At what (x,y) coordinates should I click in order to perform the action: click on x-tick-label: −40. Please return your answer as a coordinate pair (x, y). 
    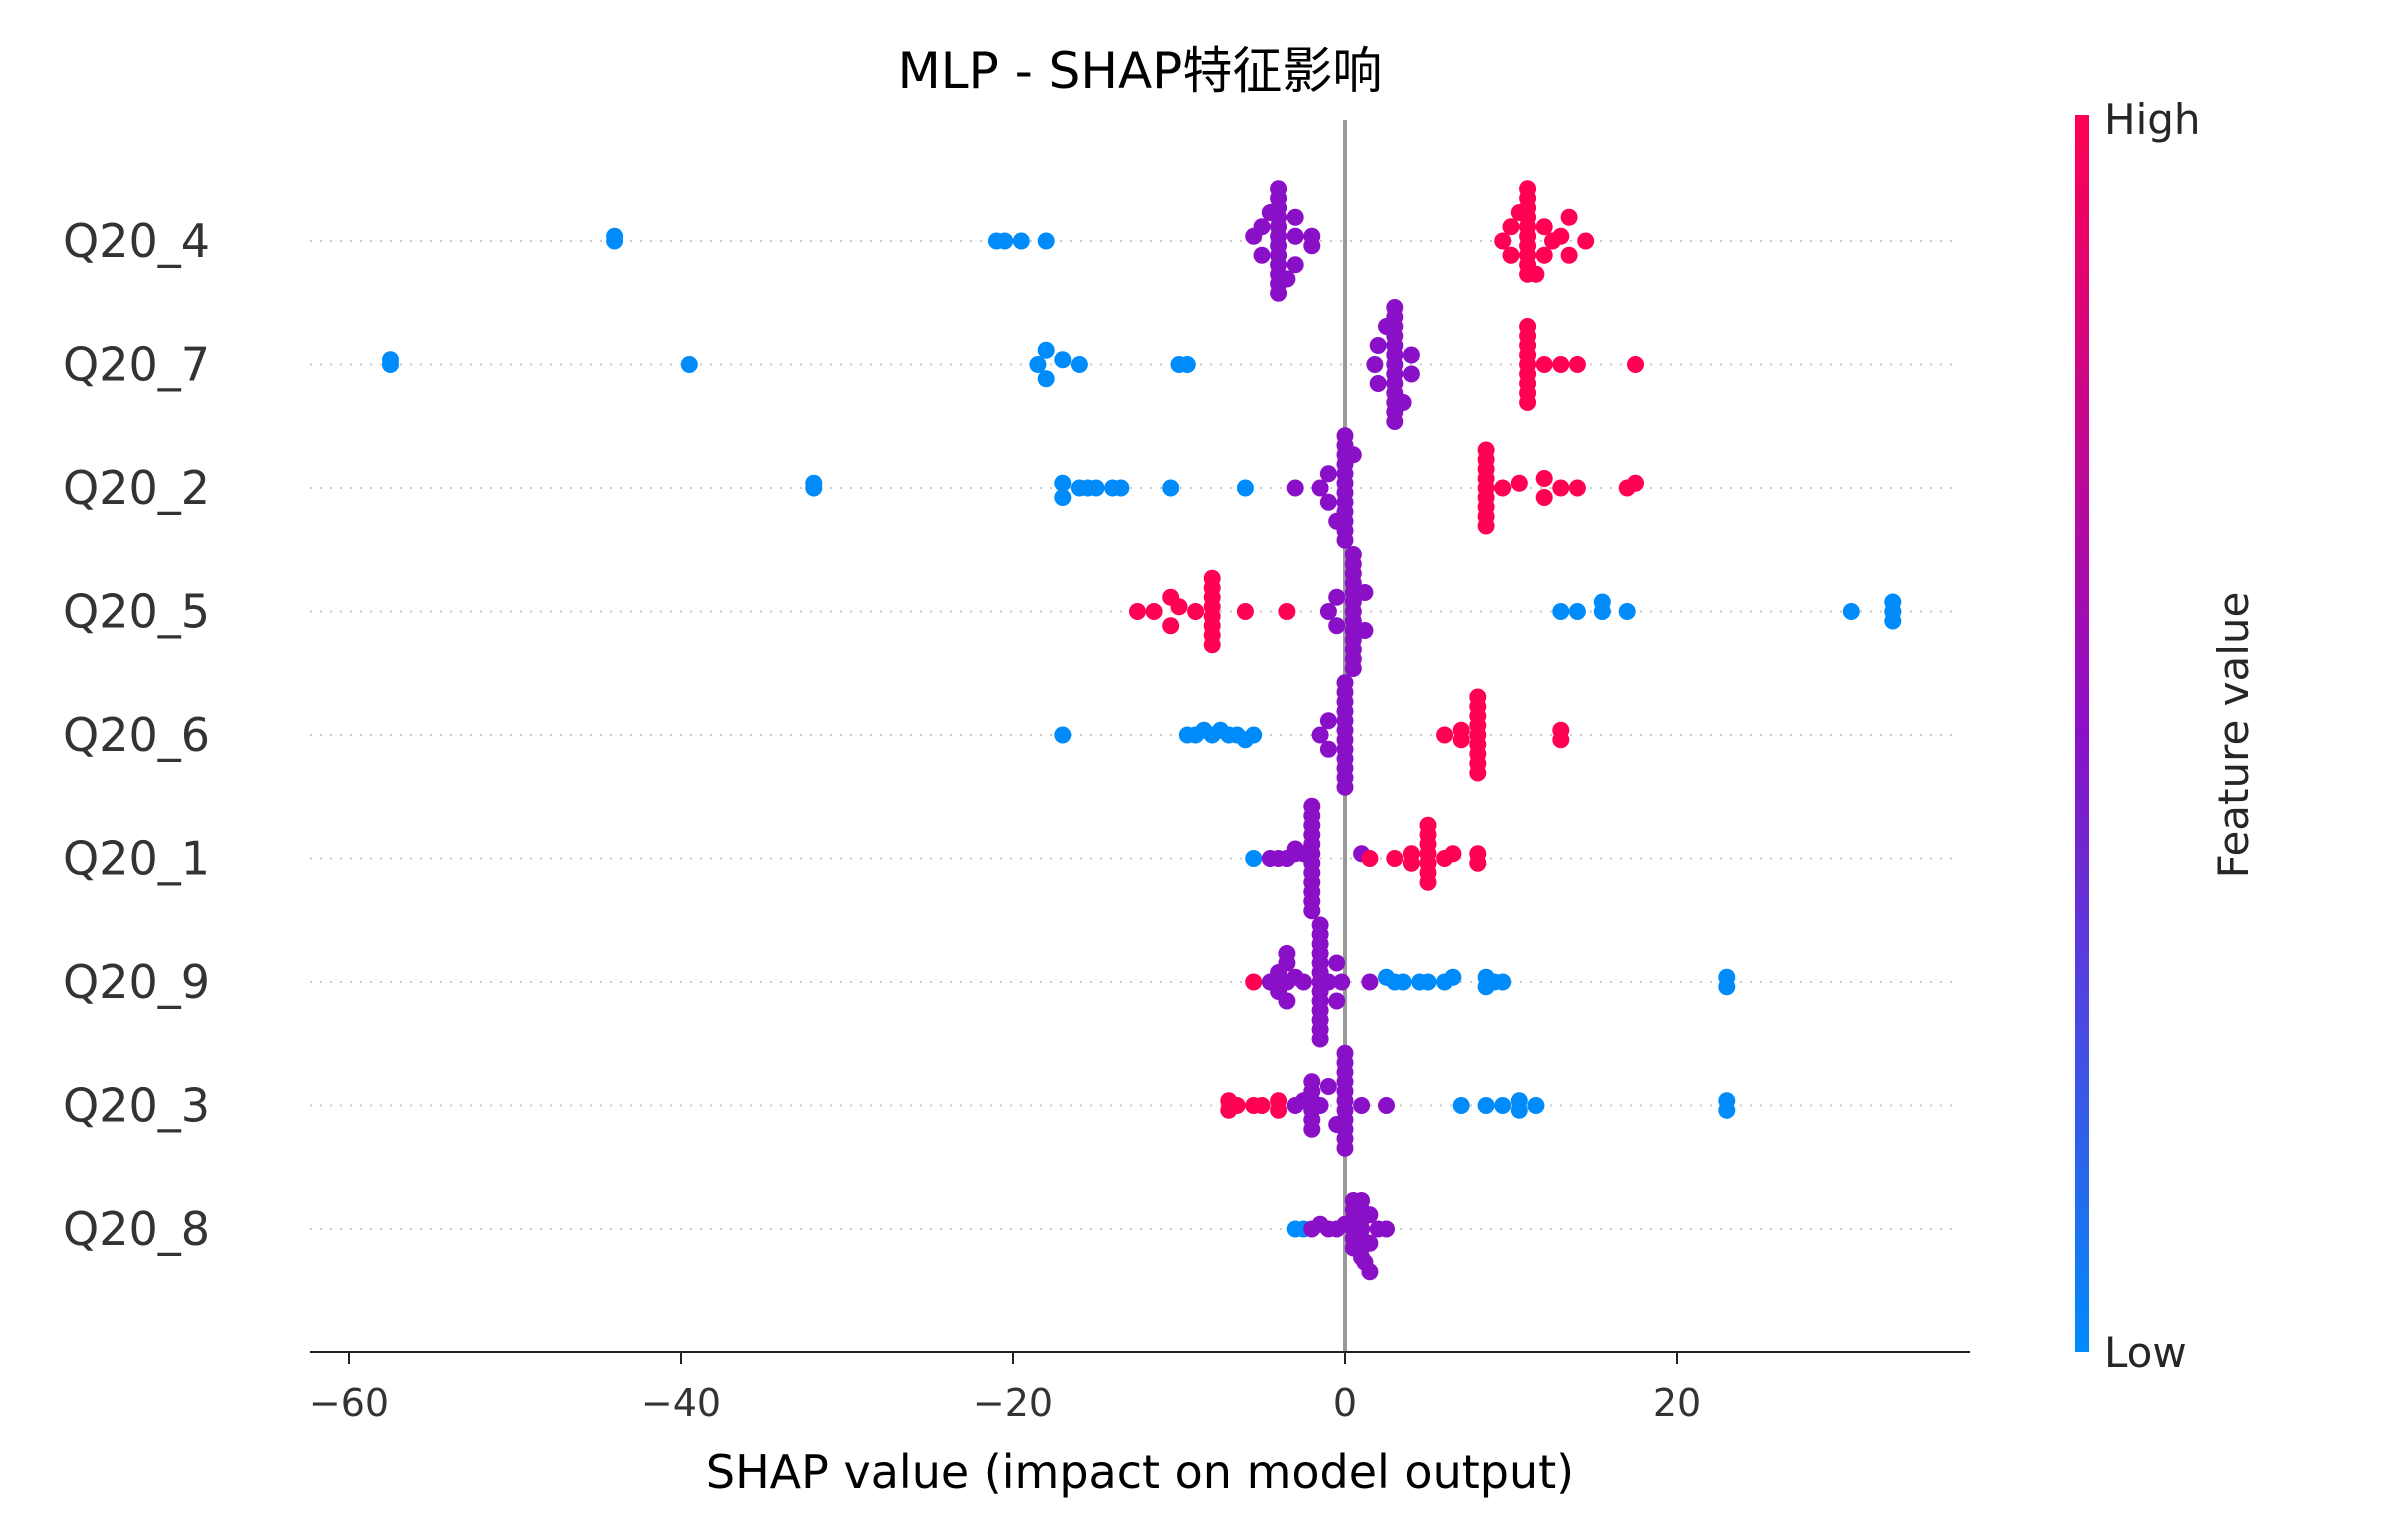
    Looking at the image, I should click on (681, 1403).